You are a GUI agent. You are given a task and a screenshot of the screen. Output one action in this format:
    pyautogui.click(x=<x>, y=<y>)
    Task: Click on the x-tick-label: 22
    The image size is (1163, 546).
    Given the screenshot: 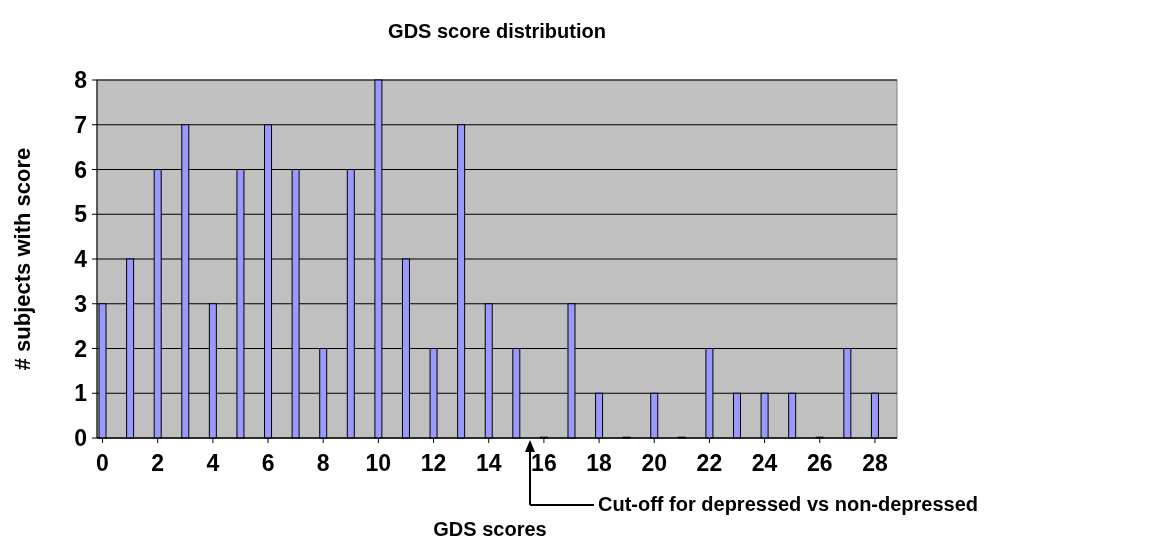 What is the action you would take?
    pyautogui.click(x=709, y=463)
    